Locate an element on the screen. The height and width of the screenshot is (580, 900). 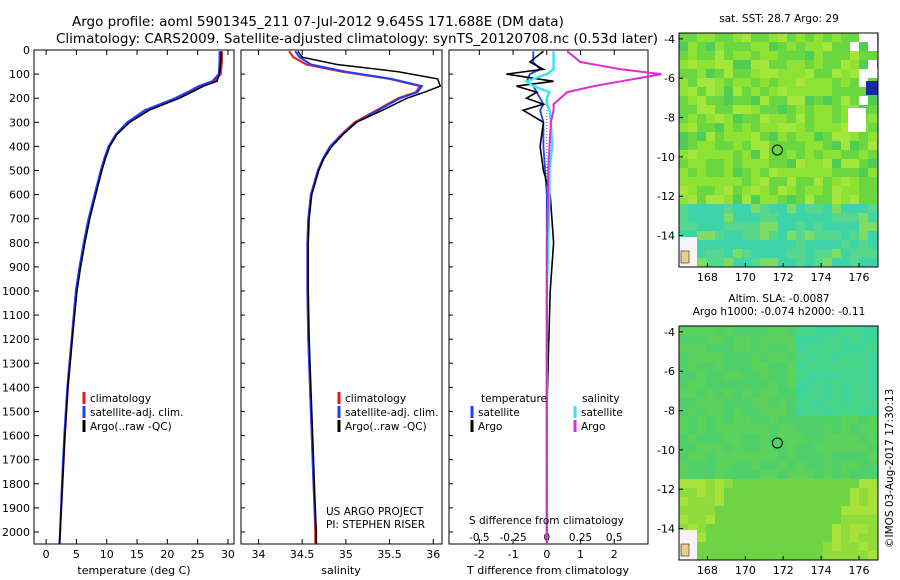
x-tick-label: 36 is located at coordinates (433, 554).